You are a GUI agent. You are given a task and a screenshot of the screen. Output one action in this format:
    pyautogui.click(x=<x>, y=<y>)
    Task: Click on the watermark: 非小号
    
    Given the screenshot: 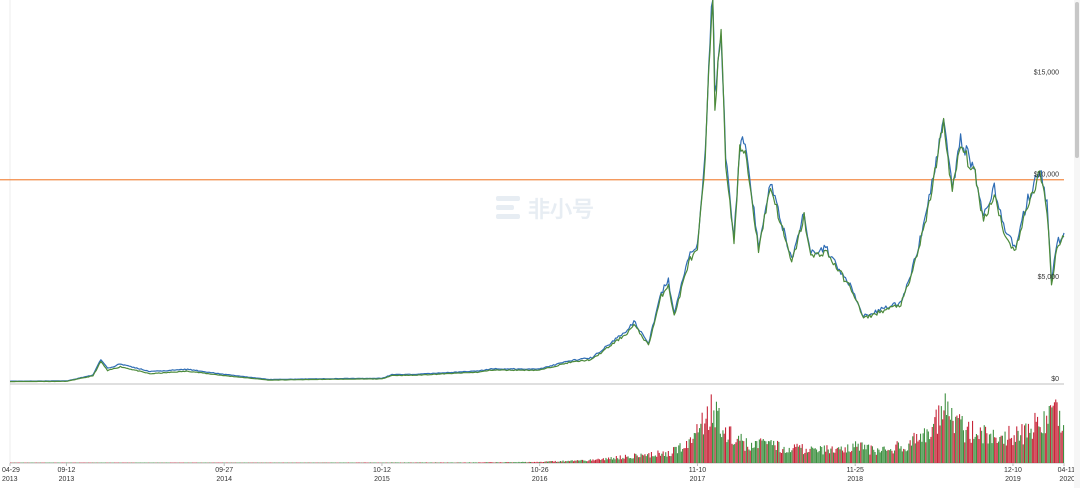 What is the action you would take?
    pyautogui.click(x=545, y=209)
    